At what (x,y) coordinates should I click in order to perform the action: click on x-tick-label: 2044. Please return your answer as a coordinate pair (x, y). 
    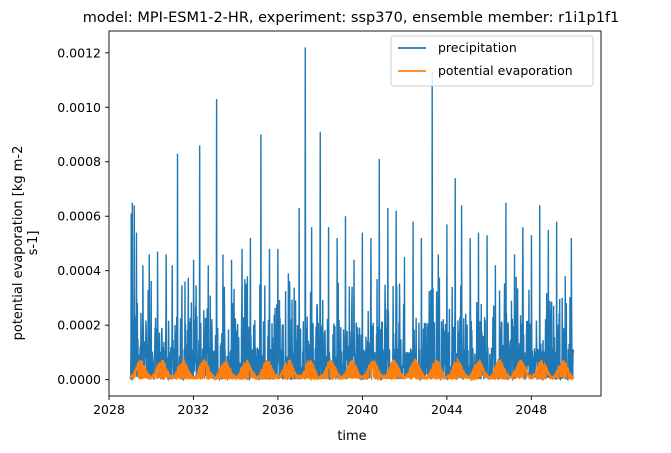
    Looking at the image, I should click on (447, 409).